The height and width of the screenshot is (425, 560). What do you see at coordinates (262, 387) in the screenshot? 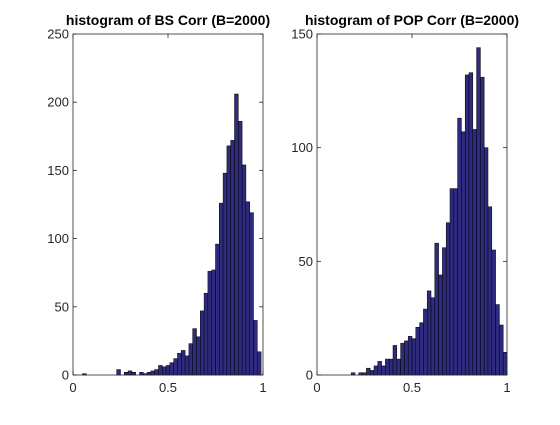
I see `bs-corr-xtick-label: 1` at bounding box center [262, 387].